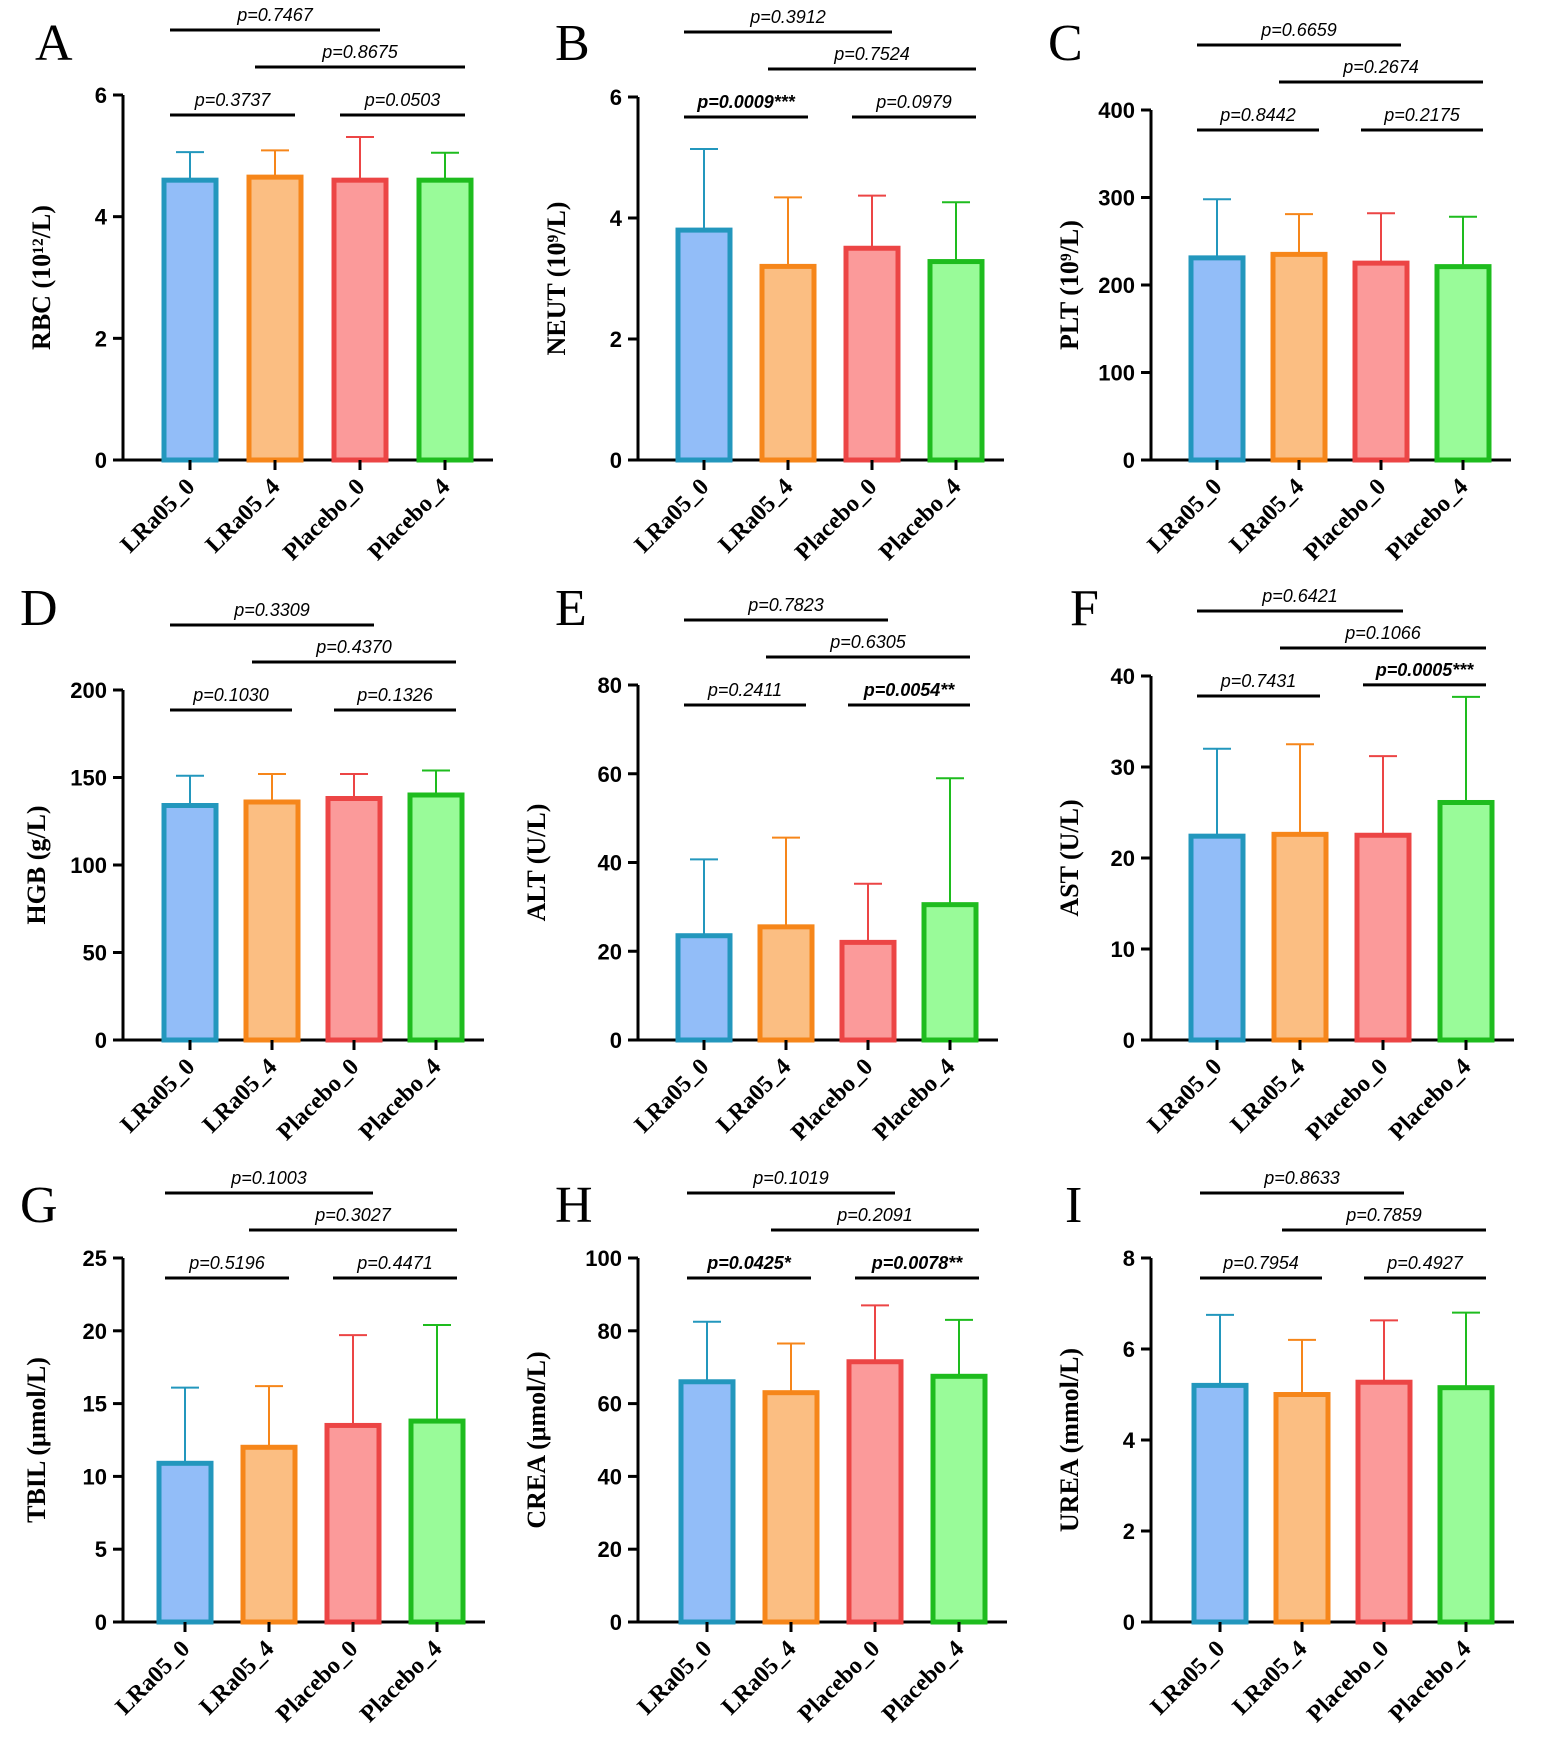  What do you see at coordinates (1383, 1215) in the screenshot?
I see `p-value-label: p=0.7859` at bounding box center [1383, 1215].